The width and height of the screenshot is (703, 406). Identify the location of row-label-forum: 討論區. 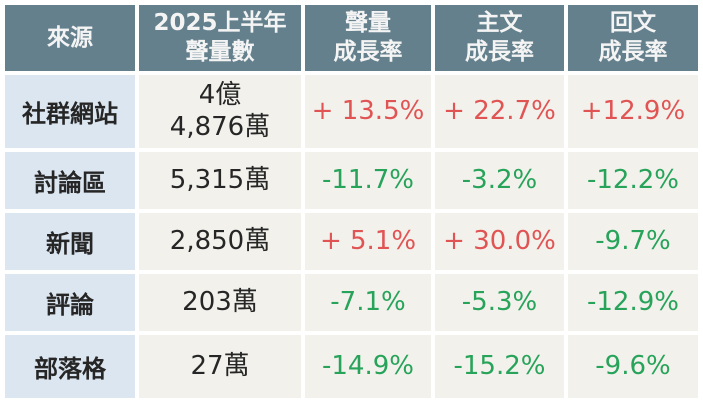
(70, 180).